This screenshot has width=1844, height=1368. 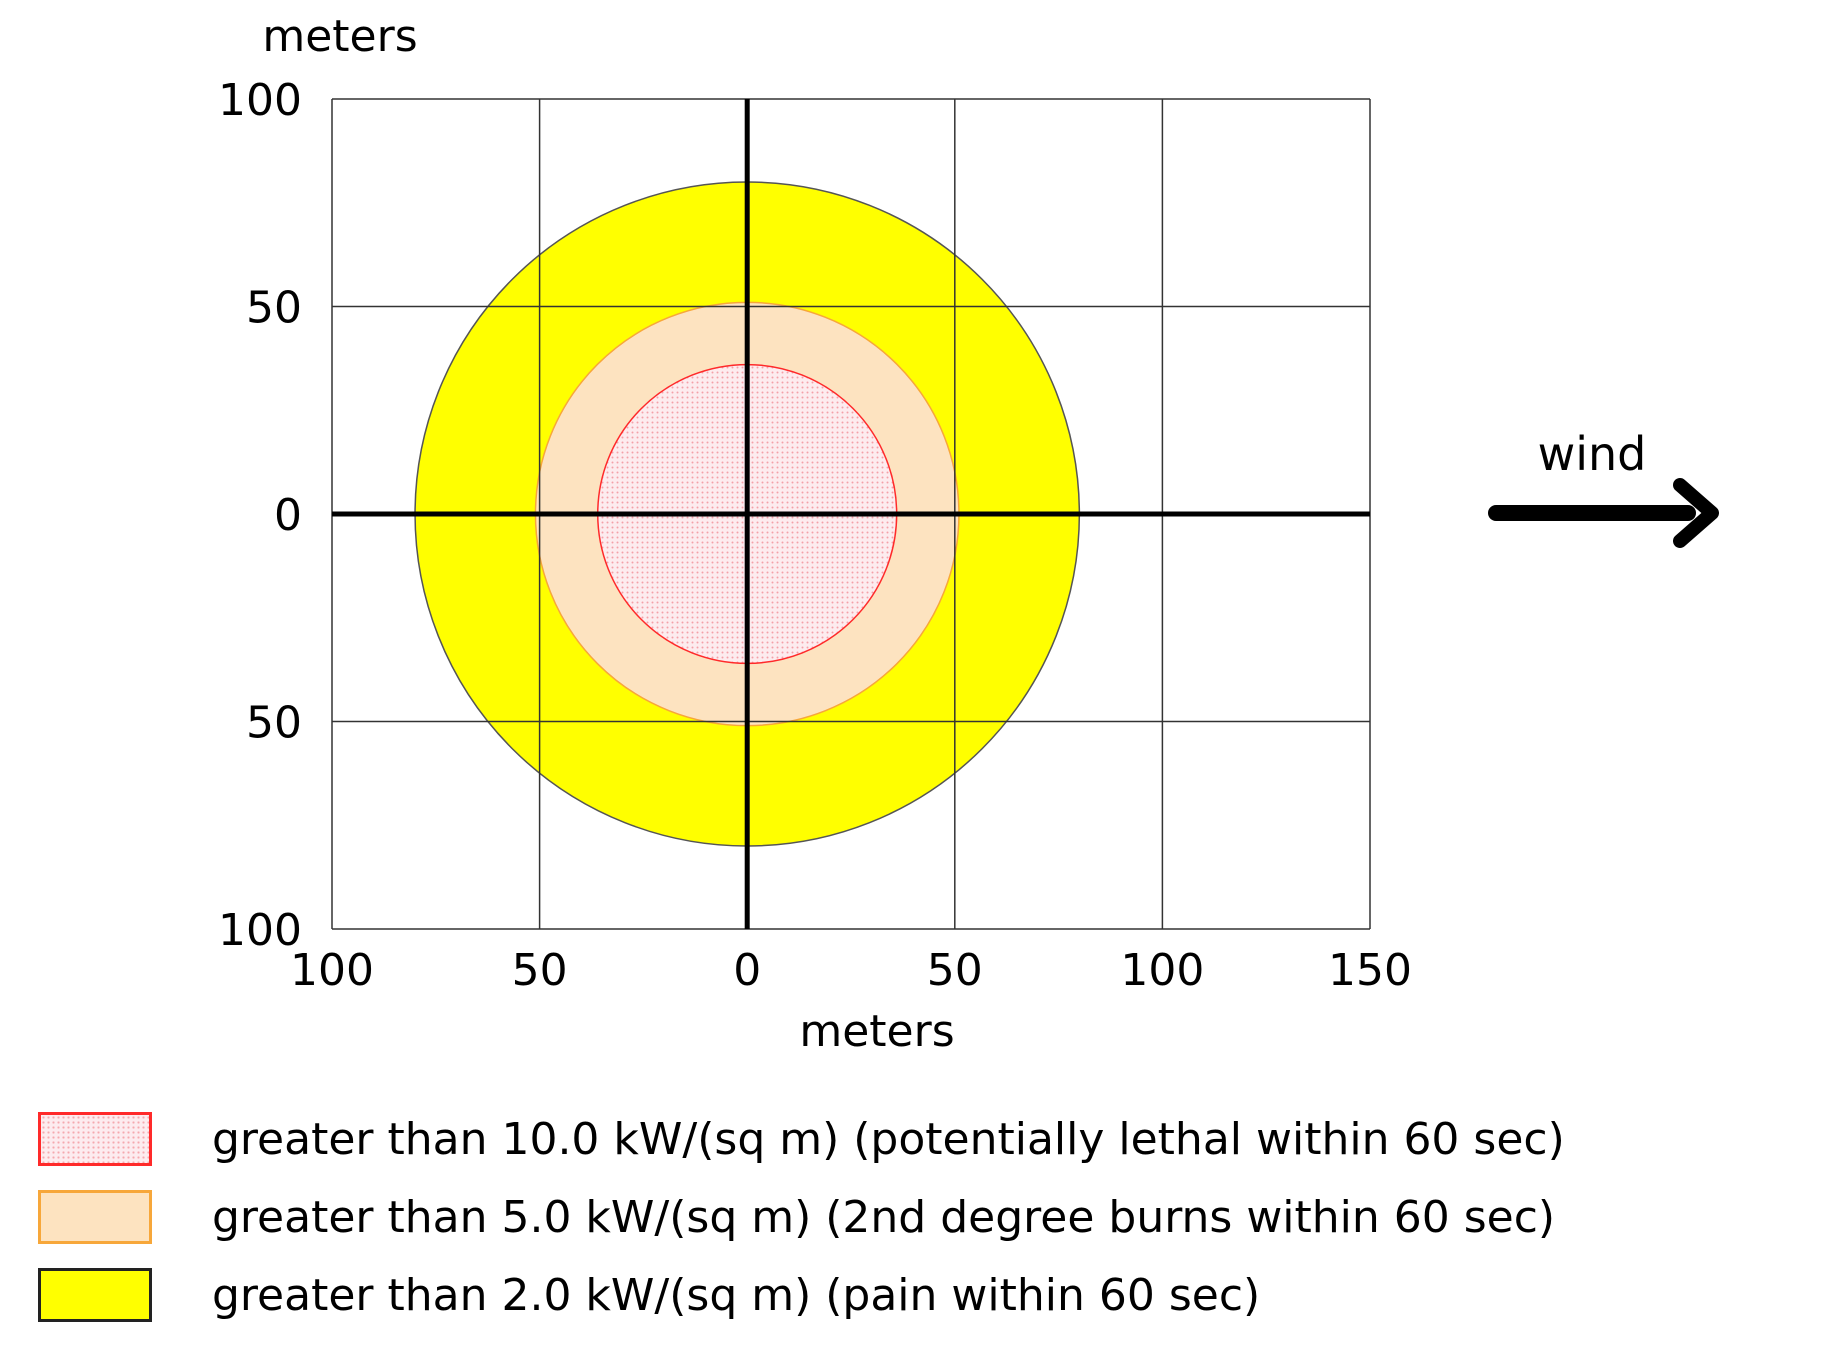 I want to click on legend-swatch-lethal, so click(x=95, y=1139).